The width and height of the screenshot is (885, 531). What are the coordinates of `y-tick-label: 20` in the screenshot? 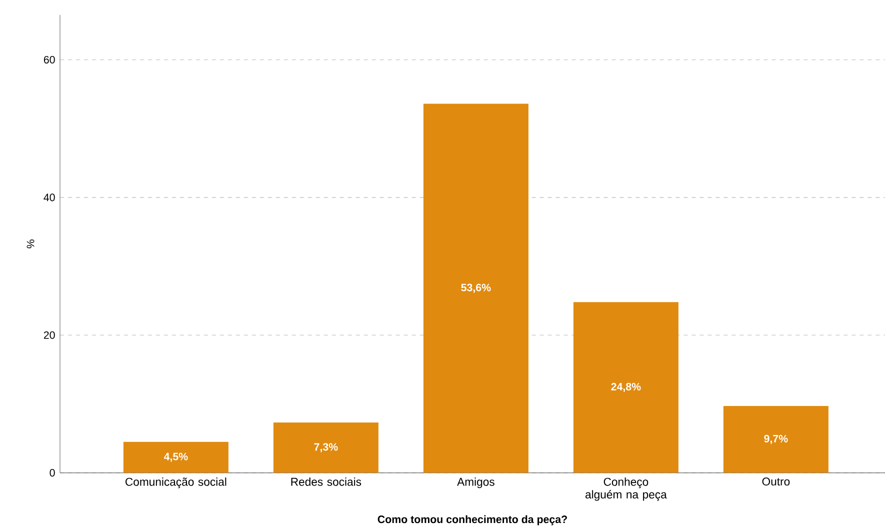 It's located at (49, 335).